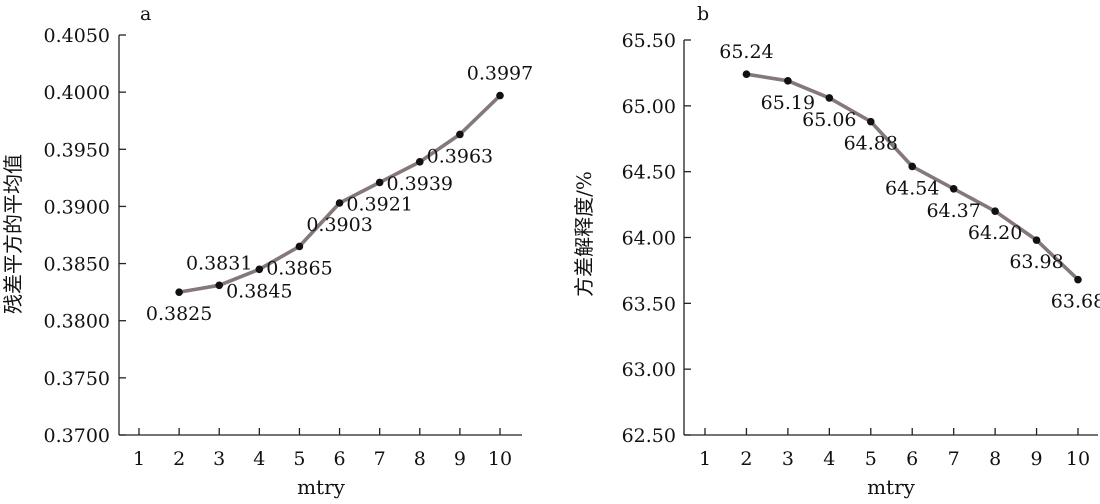  I want to click on panel-b-x-tick-label: 8, so click(995, 459).